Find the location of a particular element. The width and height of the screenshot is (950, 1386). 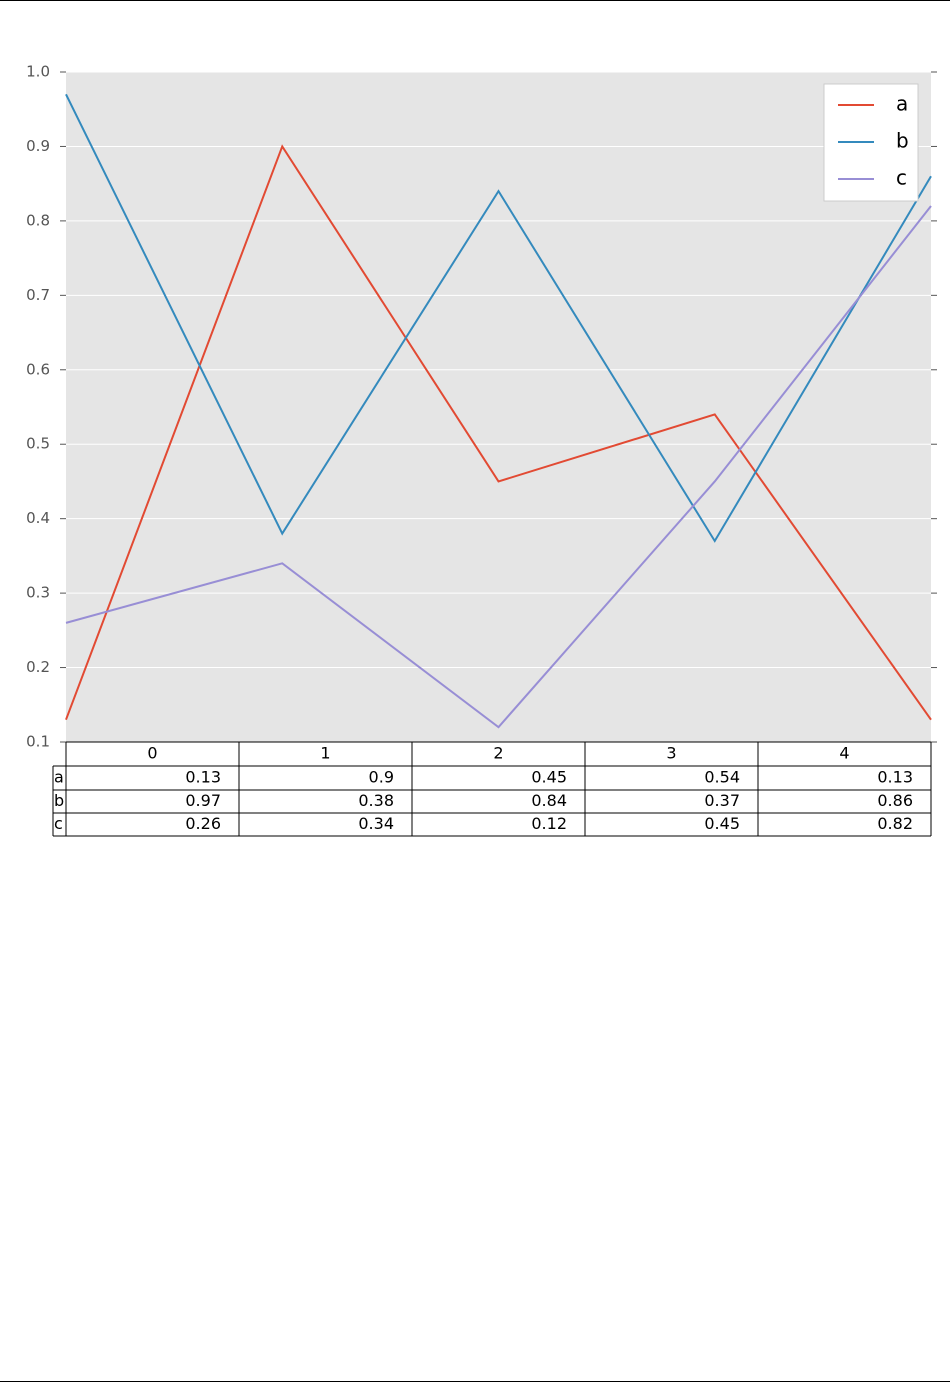

table-cell: 0.37 is located at coordinates (722, 800).